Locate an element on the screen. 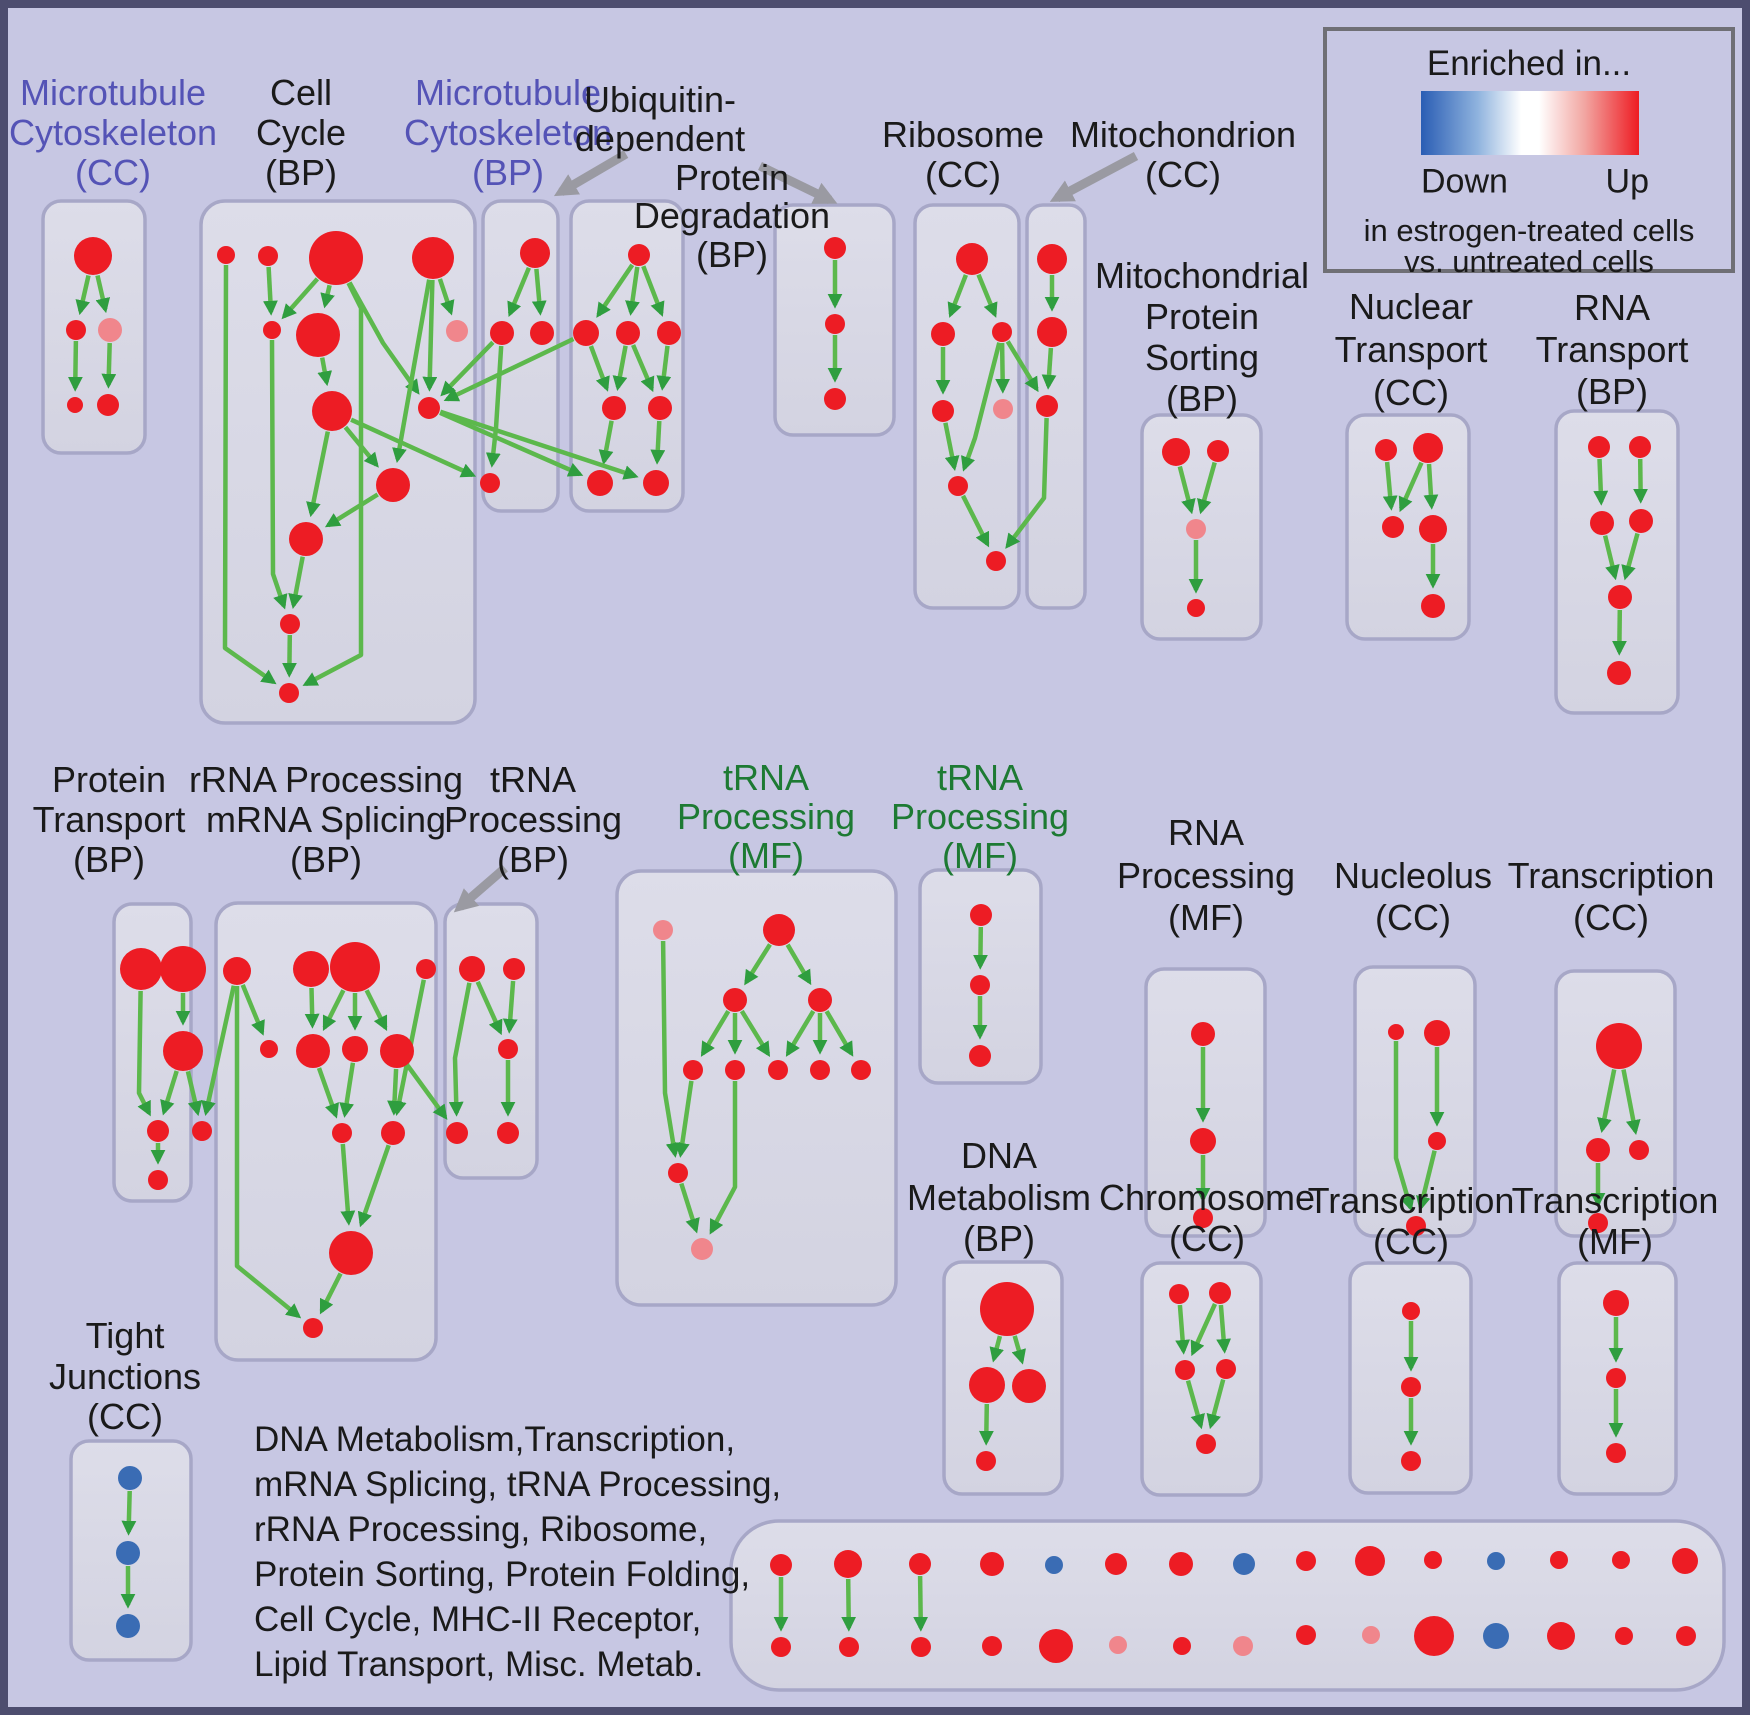 The image size is (1750, 1715). chromosome-label-line-0: Chromosome is located at coordinates (1207, 1197).